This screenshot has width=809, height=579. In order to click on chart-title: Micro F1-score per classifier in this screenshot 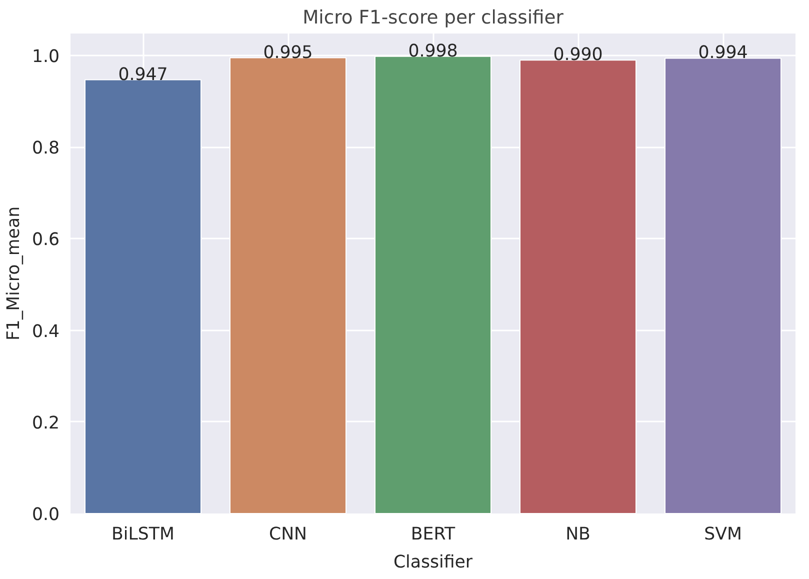, I will do `click(433, 18)`.